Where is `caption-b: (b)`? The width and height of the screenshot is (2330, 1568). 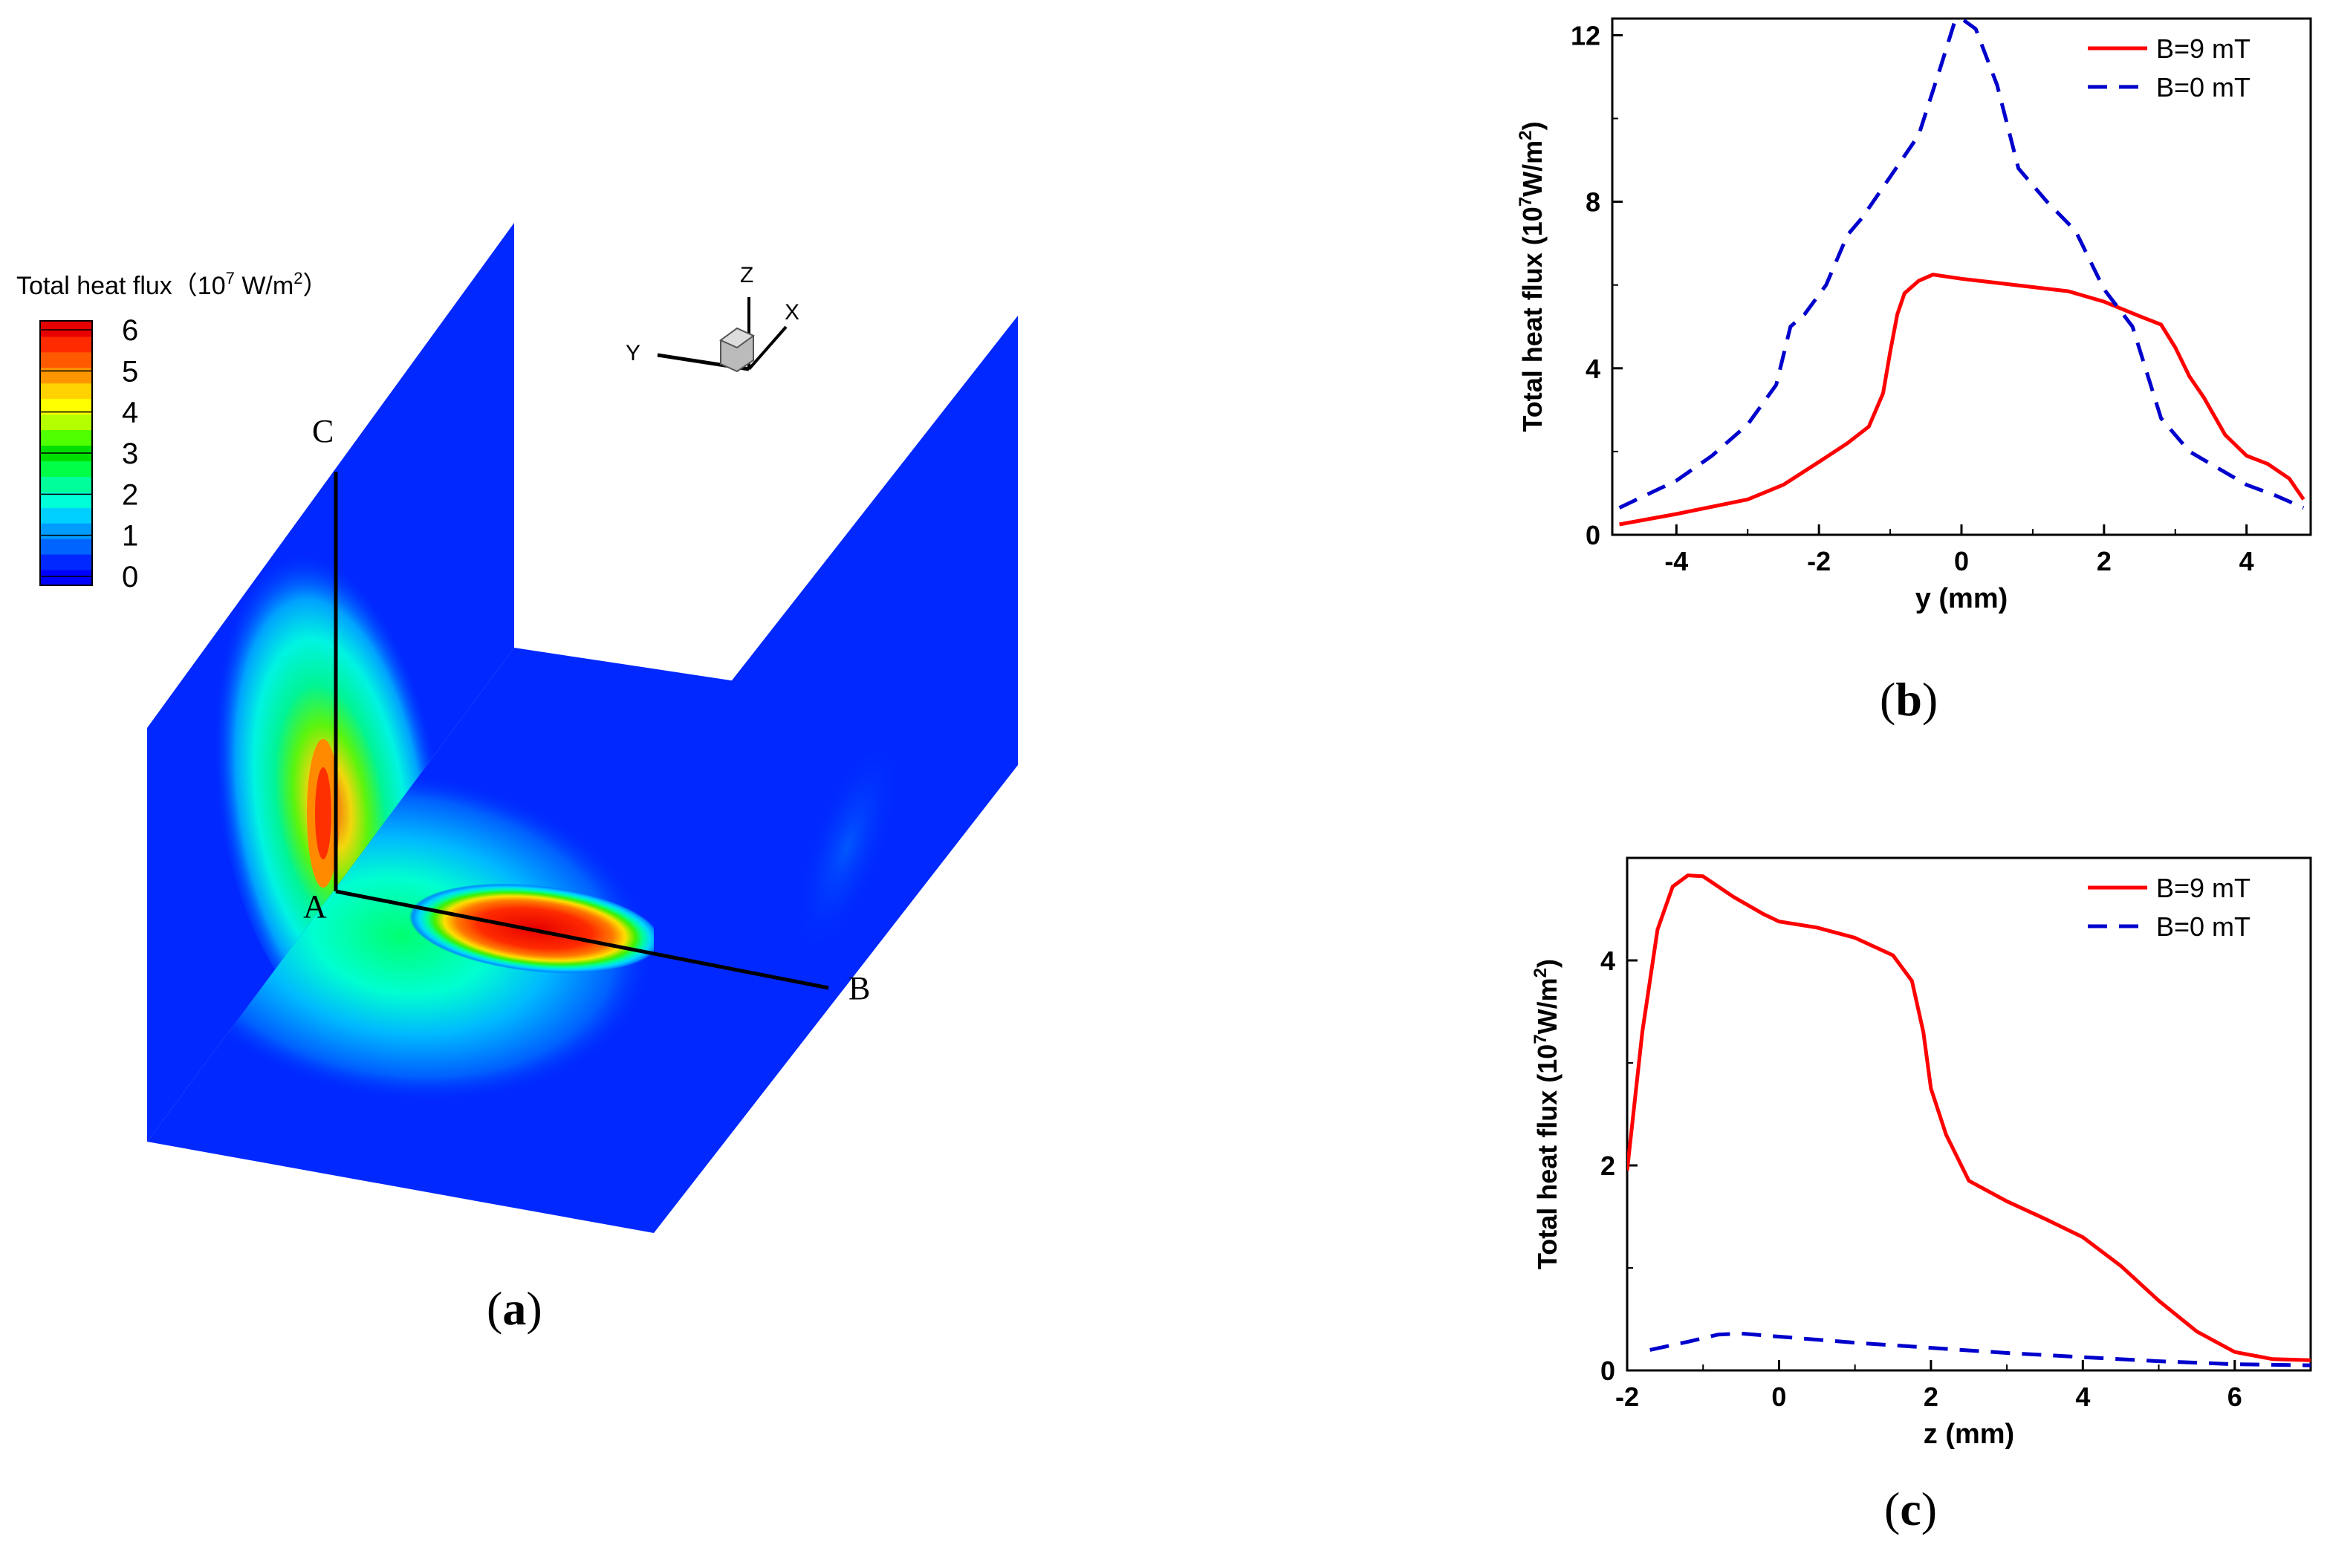
caption-b: (b) is located at coordinates (1909, 700).